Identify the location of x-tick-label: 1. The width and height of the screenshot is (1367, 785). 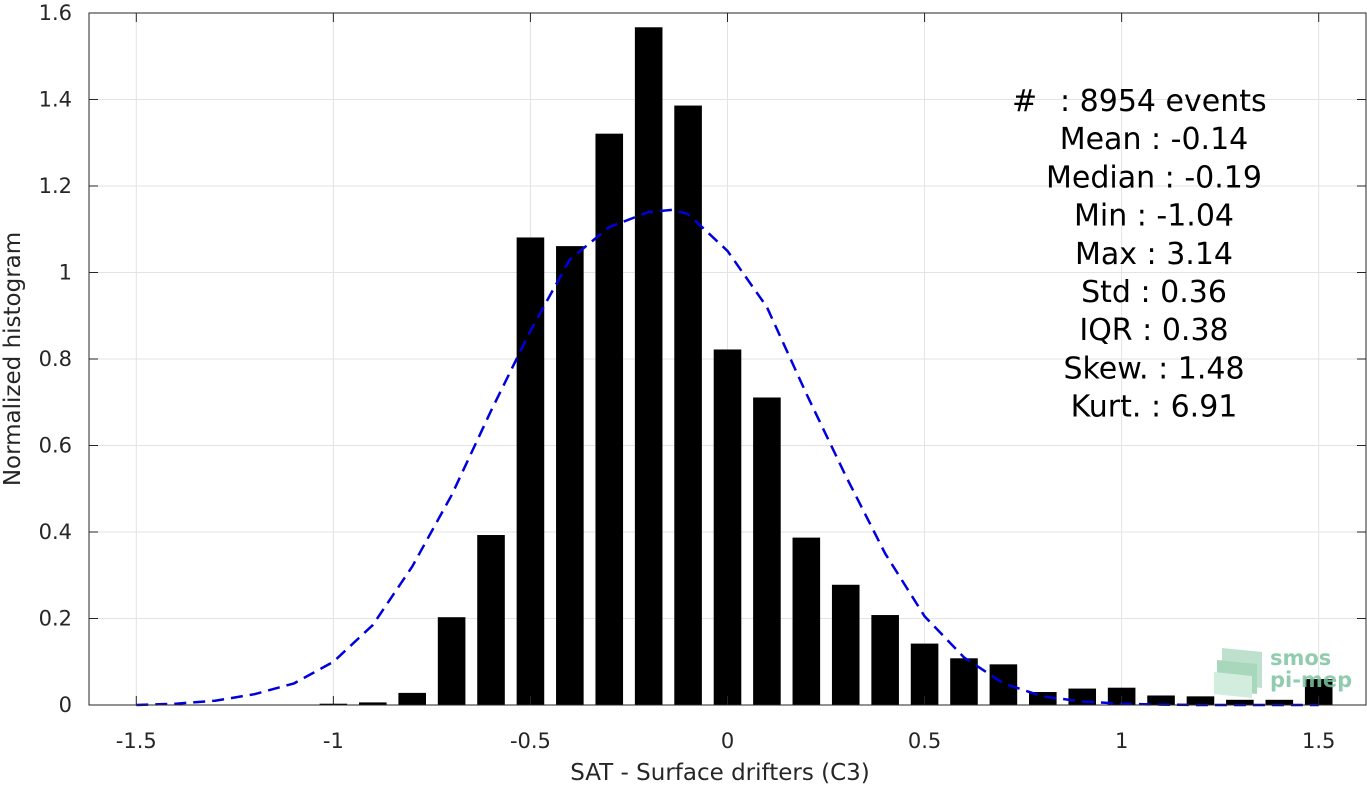
(1121, 741).